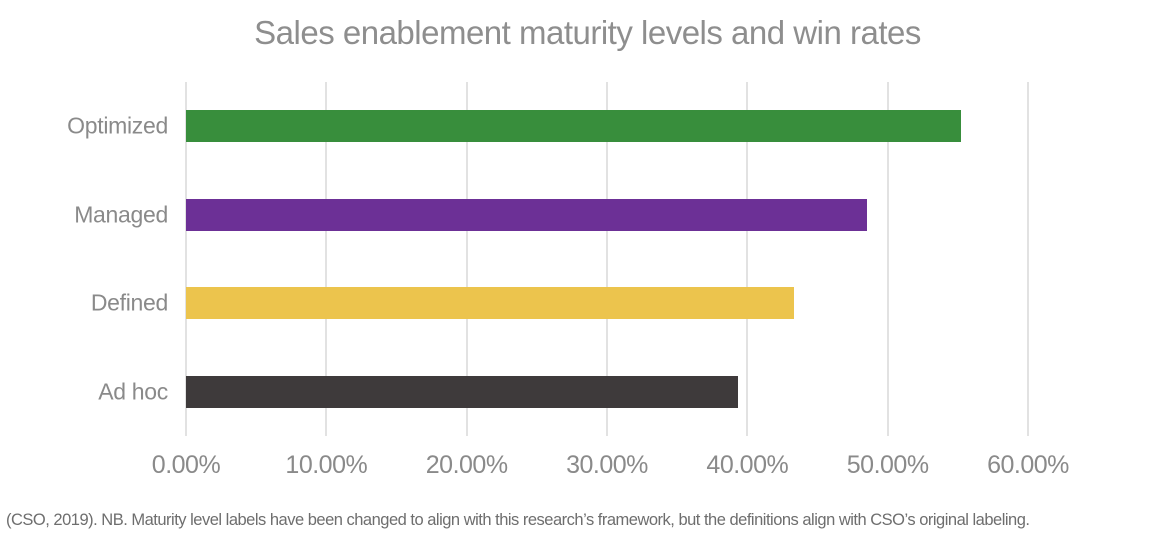  I want to click on bar-optimized, so click(573, 126).